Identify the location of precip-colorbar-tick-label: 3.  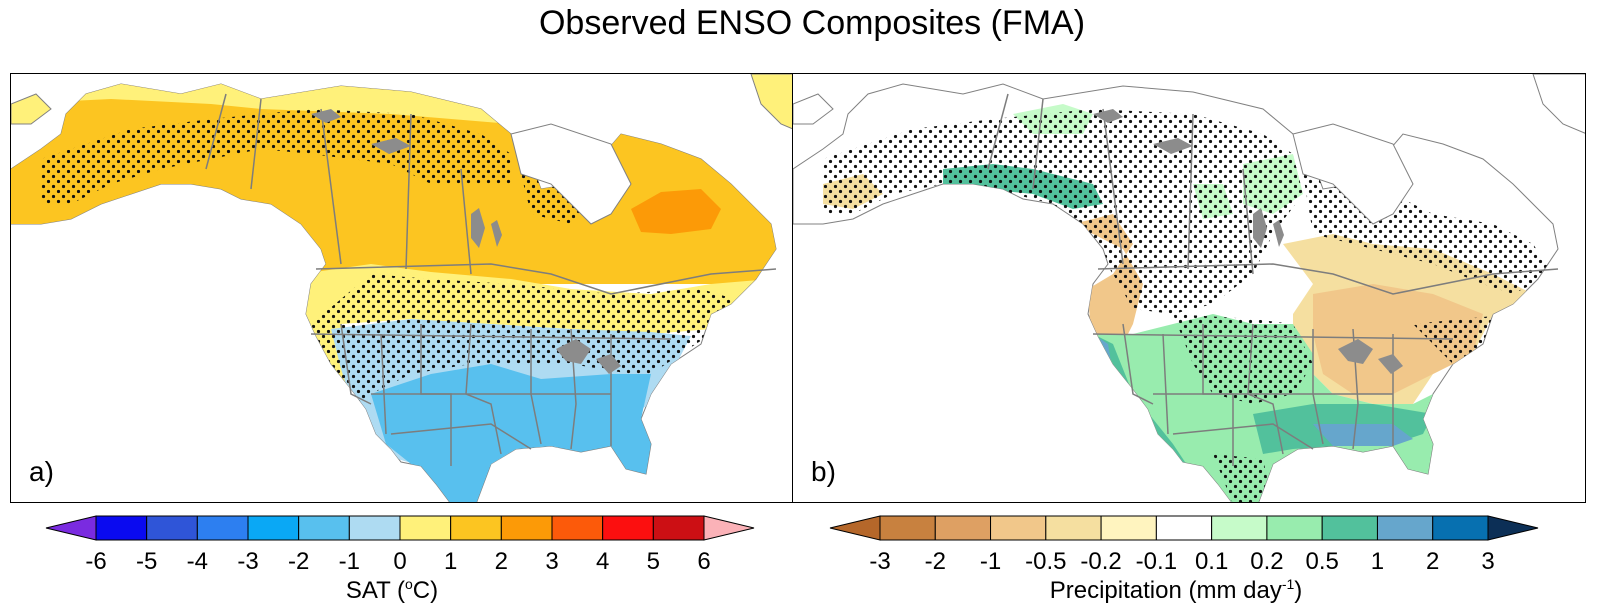
(1488, 561).